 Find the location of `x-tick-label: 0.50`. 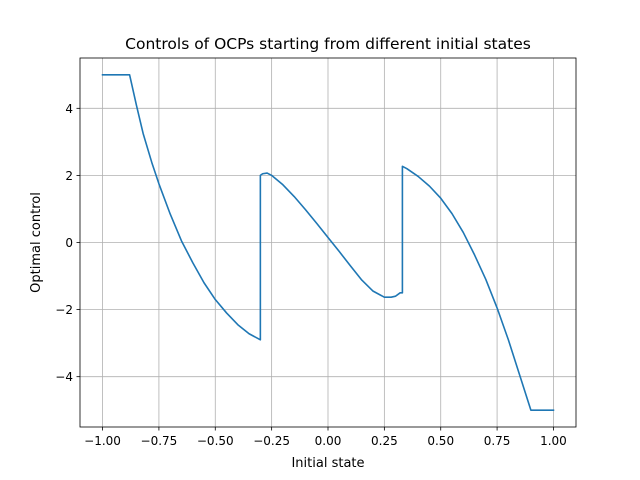

x-tick-label: 0.50 is located at coordinates (440, 441).